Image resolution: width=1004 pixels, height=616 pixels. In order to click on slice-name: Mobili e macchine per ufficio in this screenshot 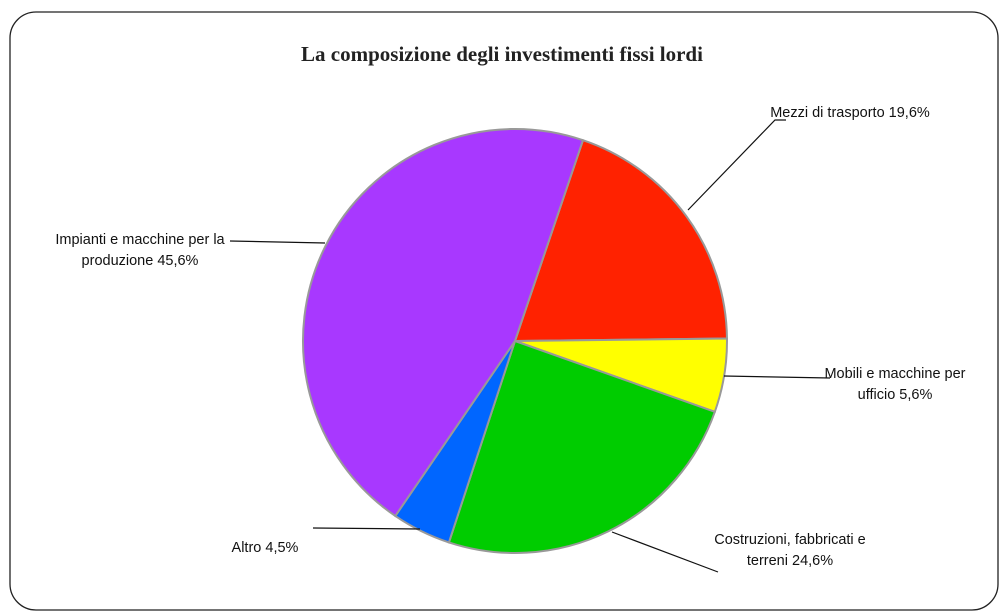, I will do `click(895, 384)`.